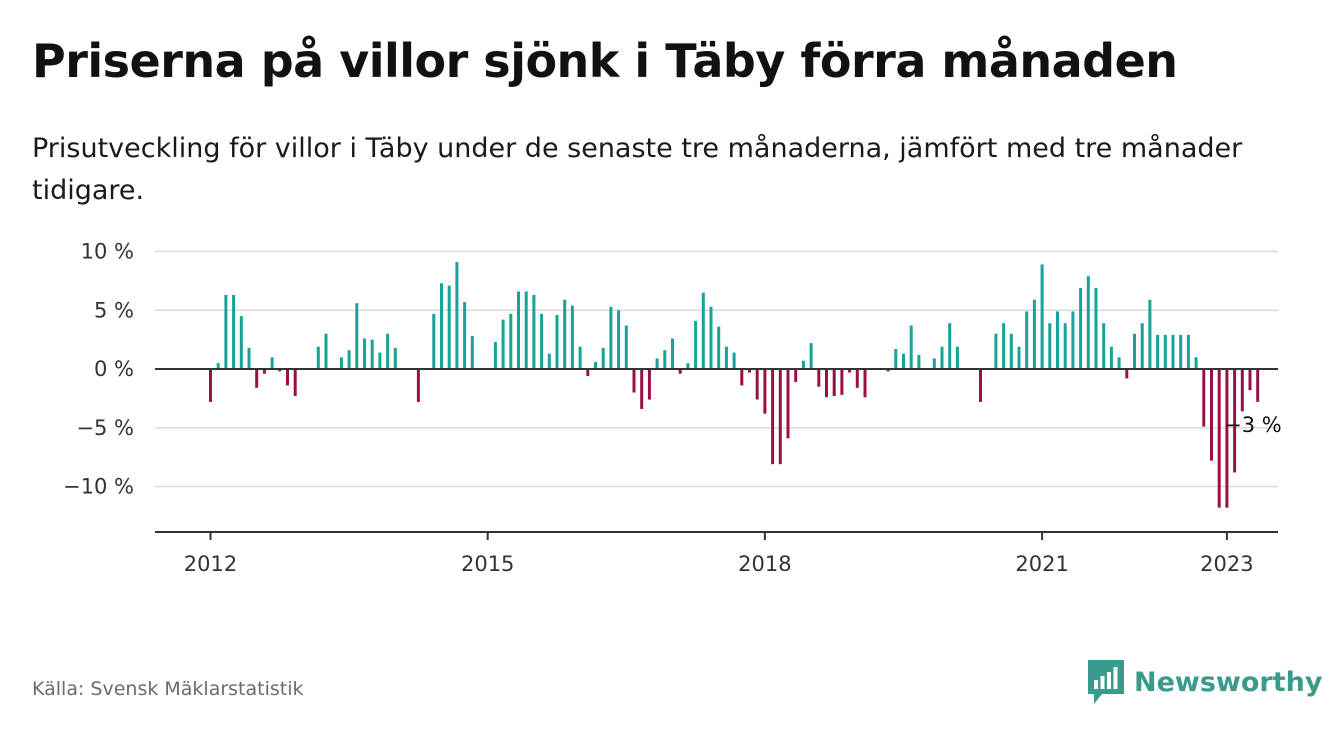 The image size is (1340, 734). What do you see at coordinates (105, 428) in the screenshot?
I see `y-tick-label: −5 %` at bounding box center [105, 428].